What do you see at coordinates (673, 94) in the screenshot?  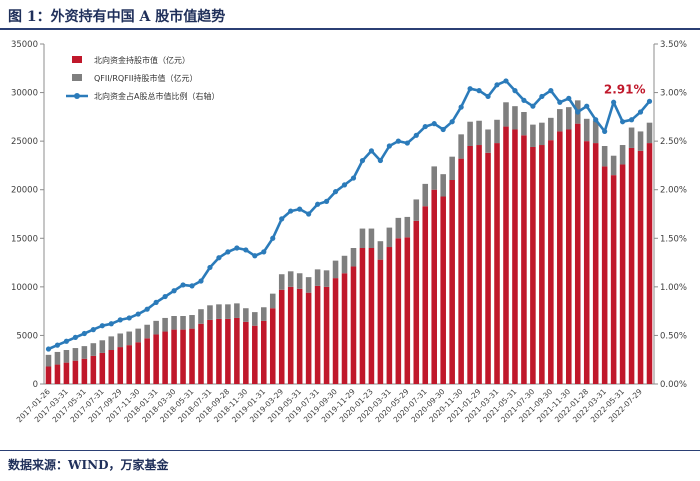 I see `y-right-tick-label: 3.00%` at bounding box center [673, 94].